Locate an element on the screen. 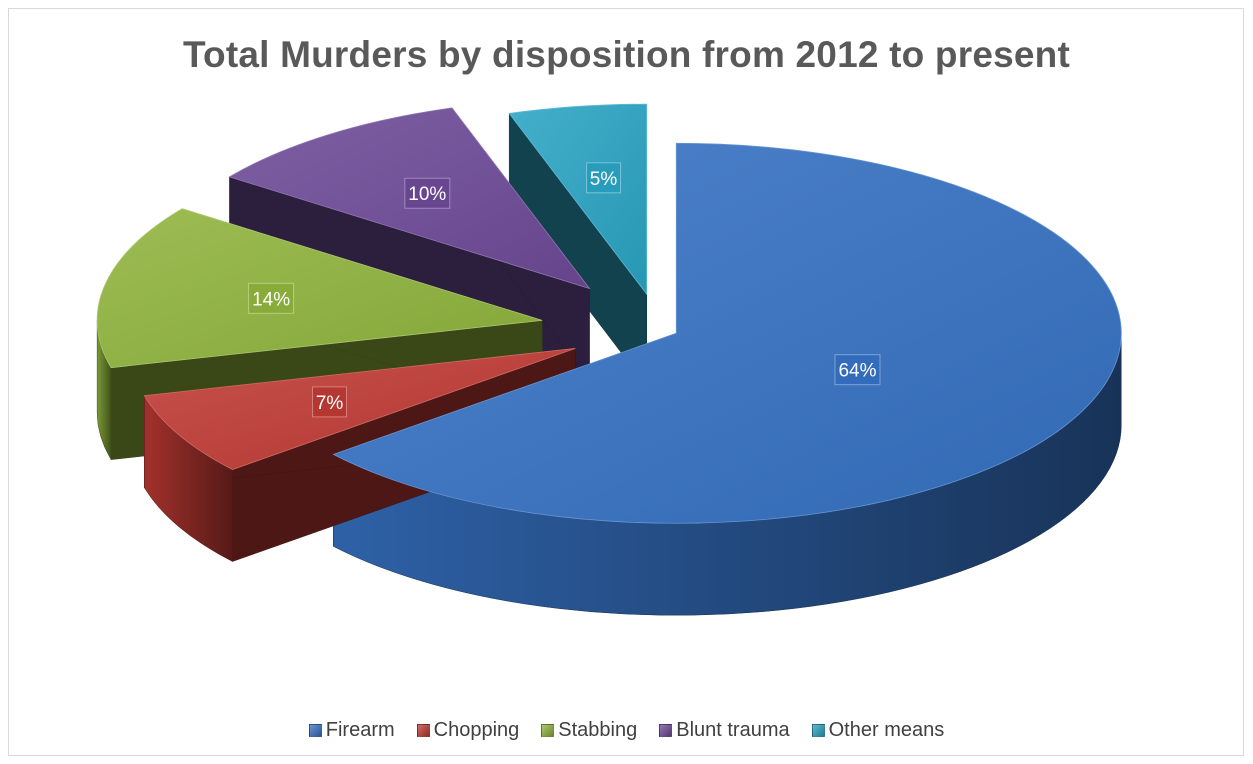 Image resolution: width=1253 pixels, height=764 pixels. legend-label: Stabbing is located at coordinates (598, 730).